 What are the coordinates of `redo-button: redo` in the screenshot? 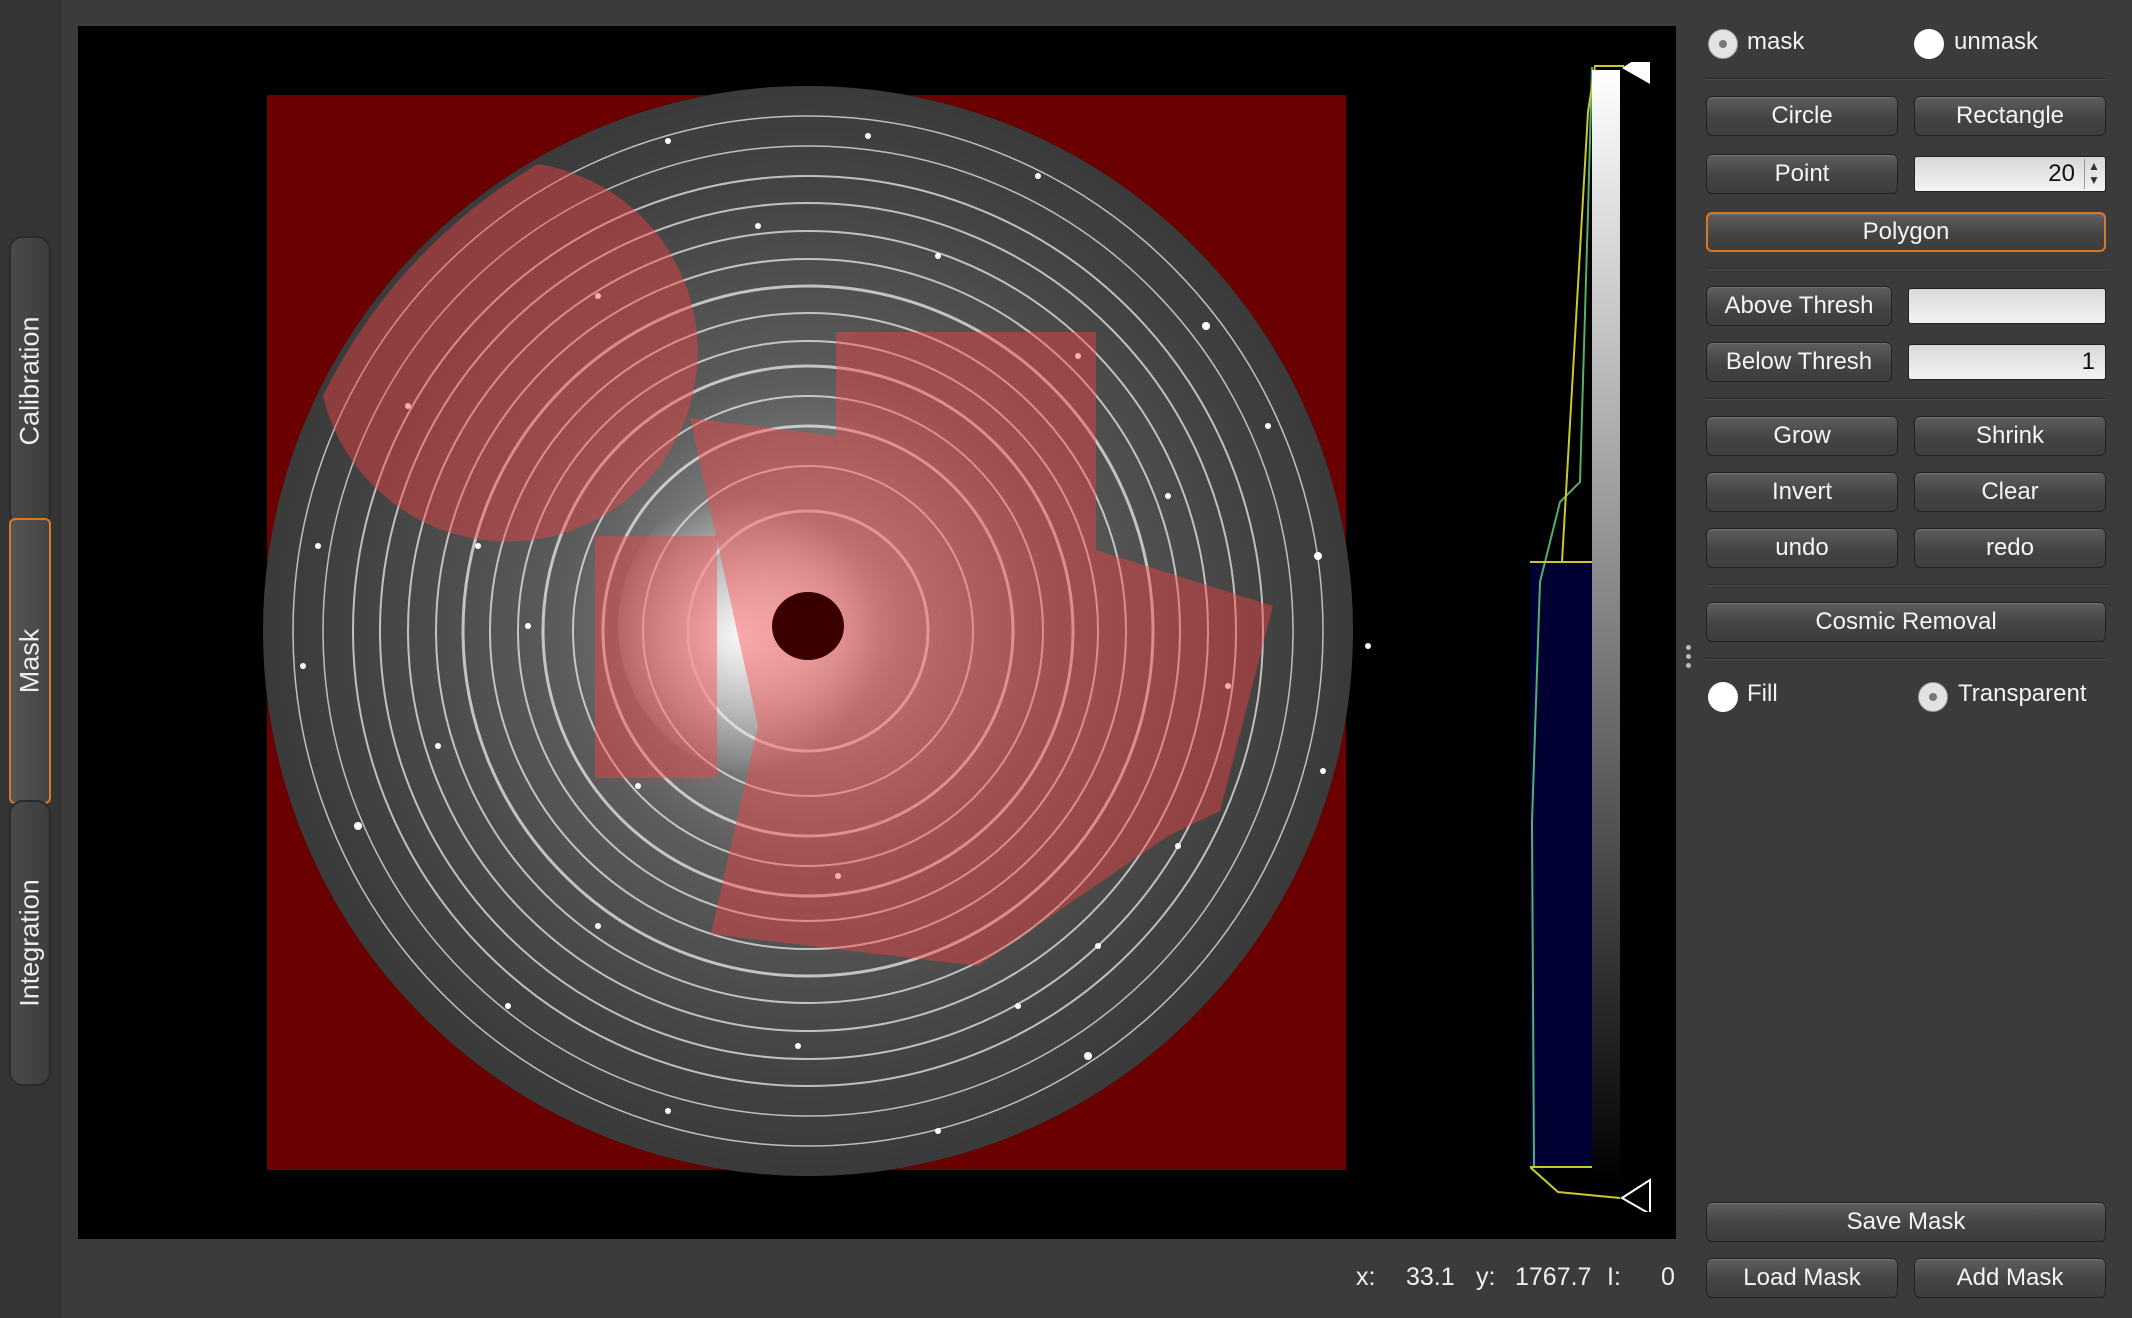 It's located at (2010, 548).